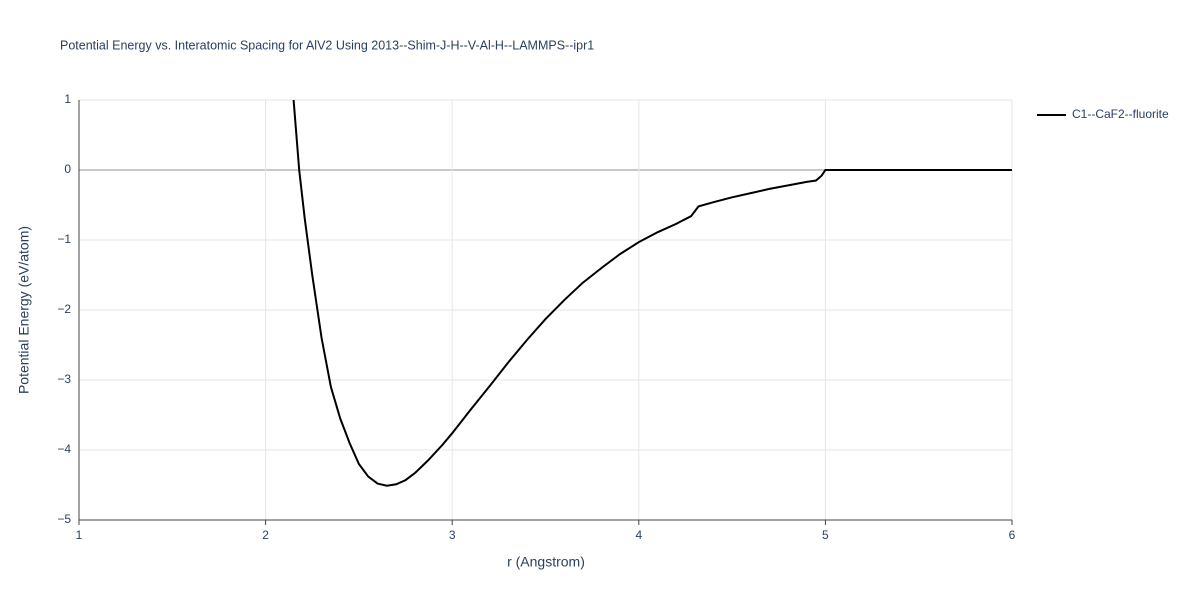  I want to click on y-axis-title: Potential Energy (eV/atom), so click(24, 310).